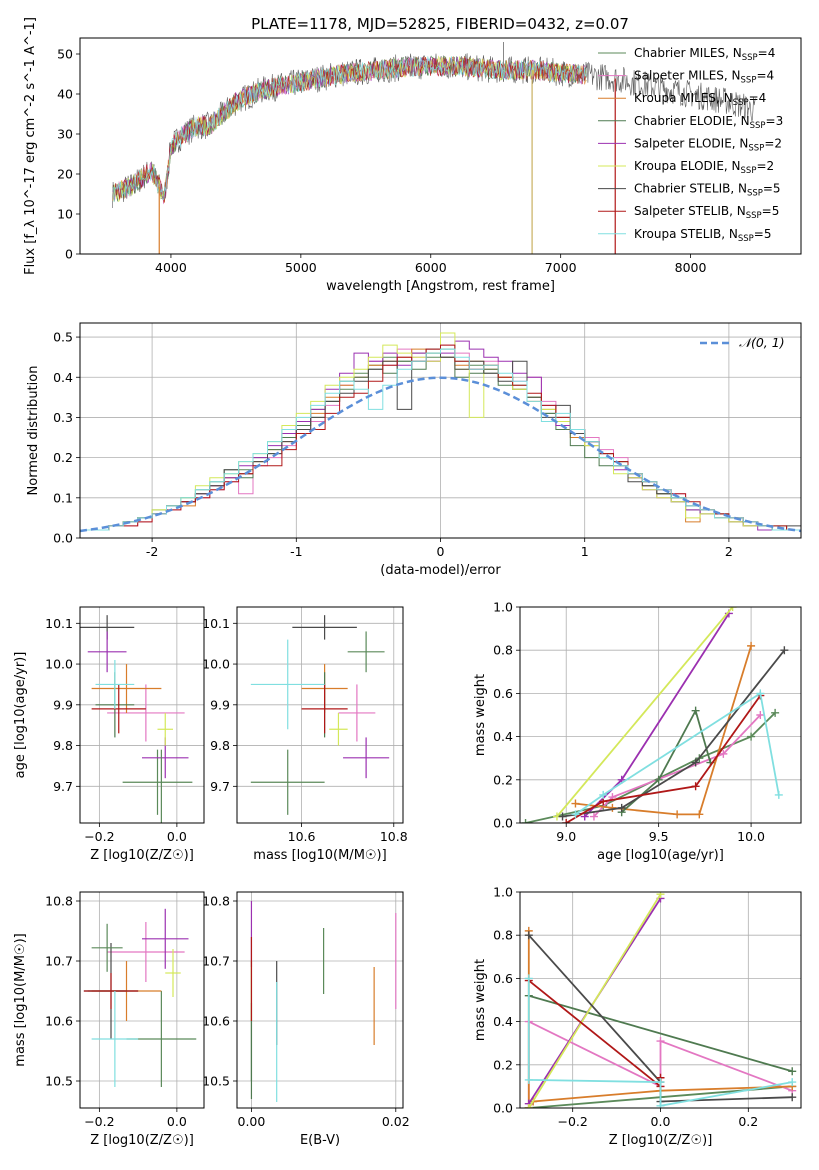 The width and height of the screenshot is (819, 1170). Describe the element at coordinates (440, 454) in the screenshot. I see `gaussian-curve` at that location.